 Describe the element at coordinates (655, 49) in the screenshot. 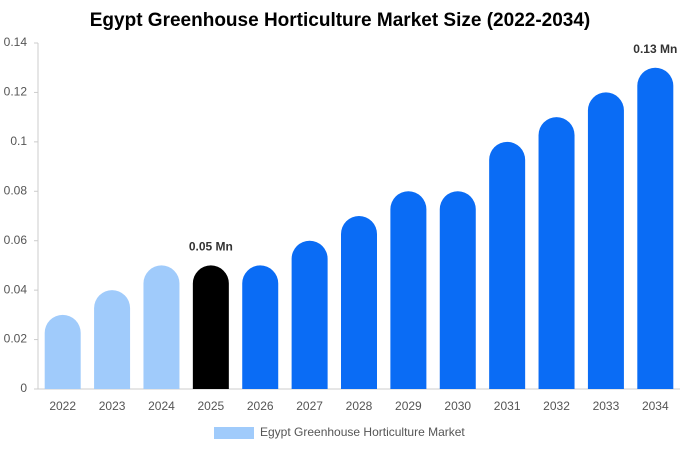

I see `value-label: 0.13 Mn` at that location.